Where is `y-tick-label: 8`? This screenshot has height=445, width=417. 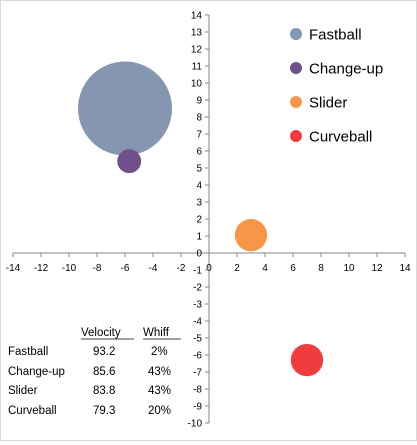 y-tick-label: 8 is located at coordinates (199, 118).